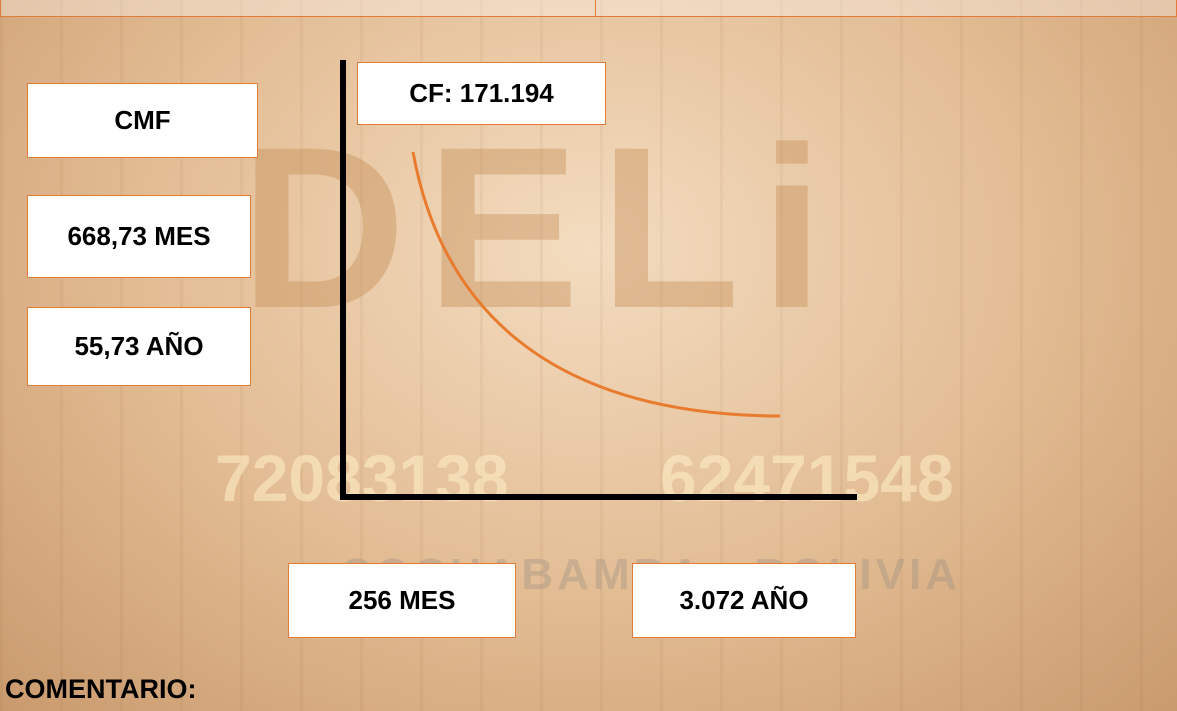  What do you see at coordinates (807, 478) in the screenshot?
I see `watermark-phone: 62471548` at bounding box center [807, 478].